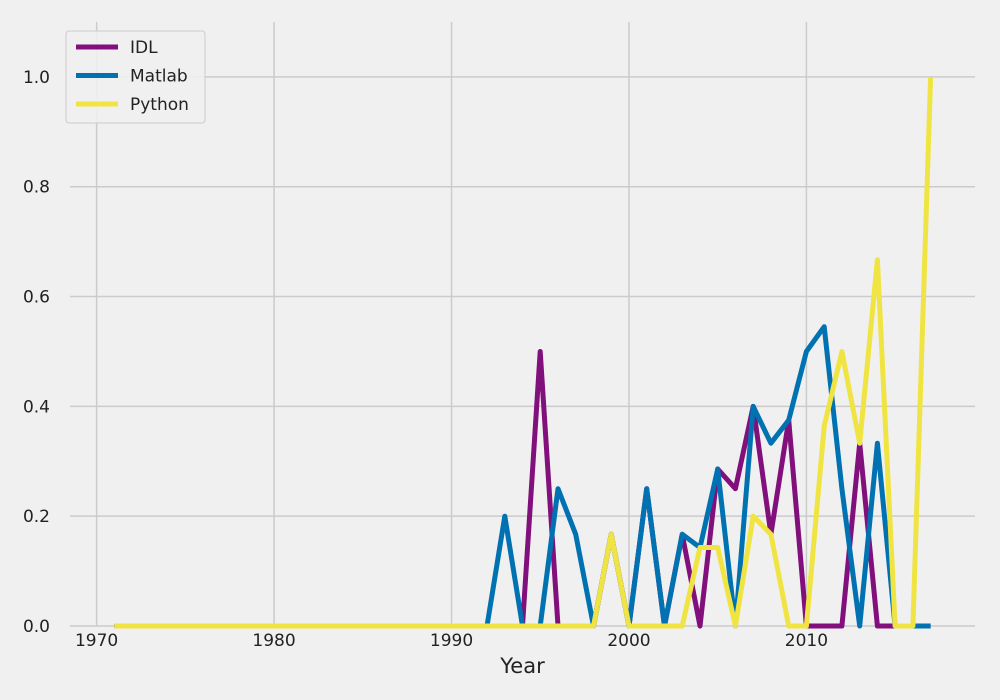  I want to click on y-tick-label: 0.4, so click(36, 407).